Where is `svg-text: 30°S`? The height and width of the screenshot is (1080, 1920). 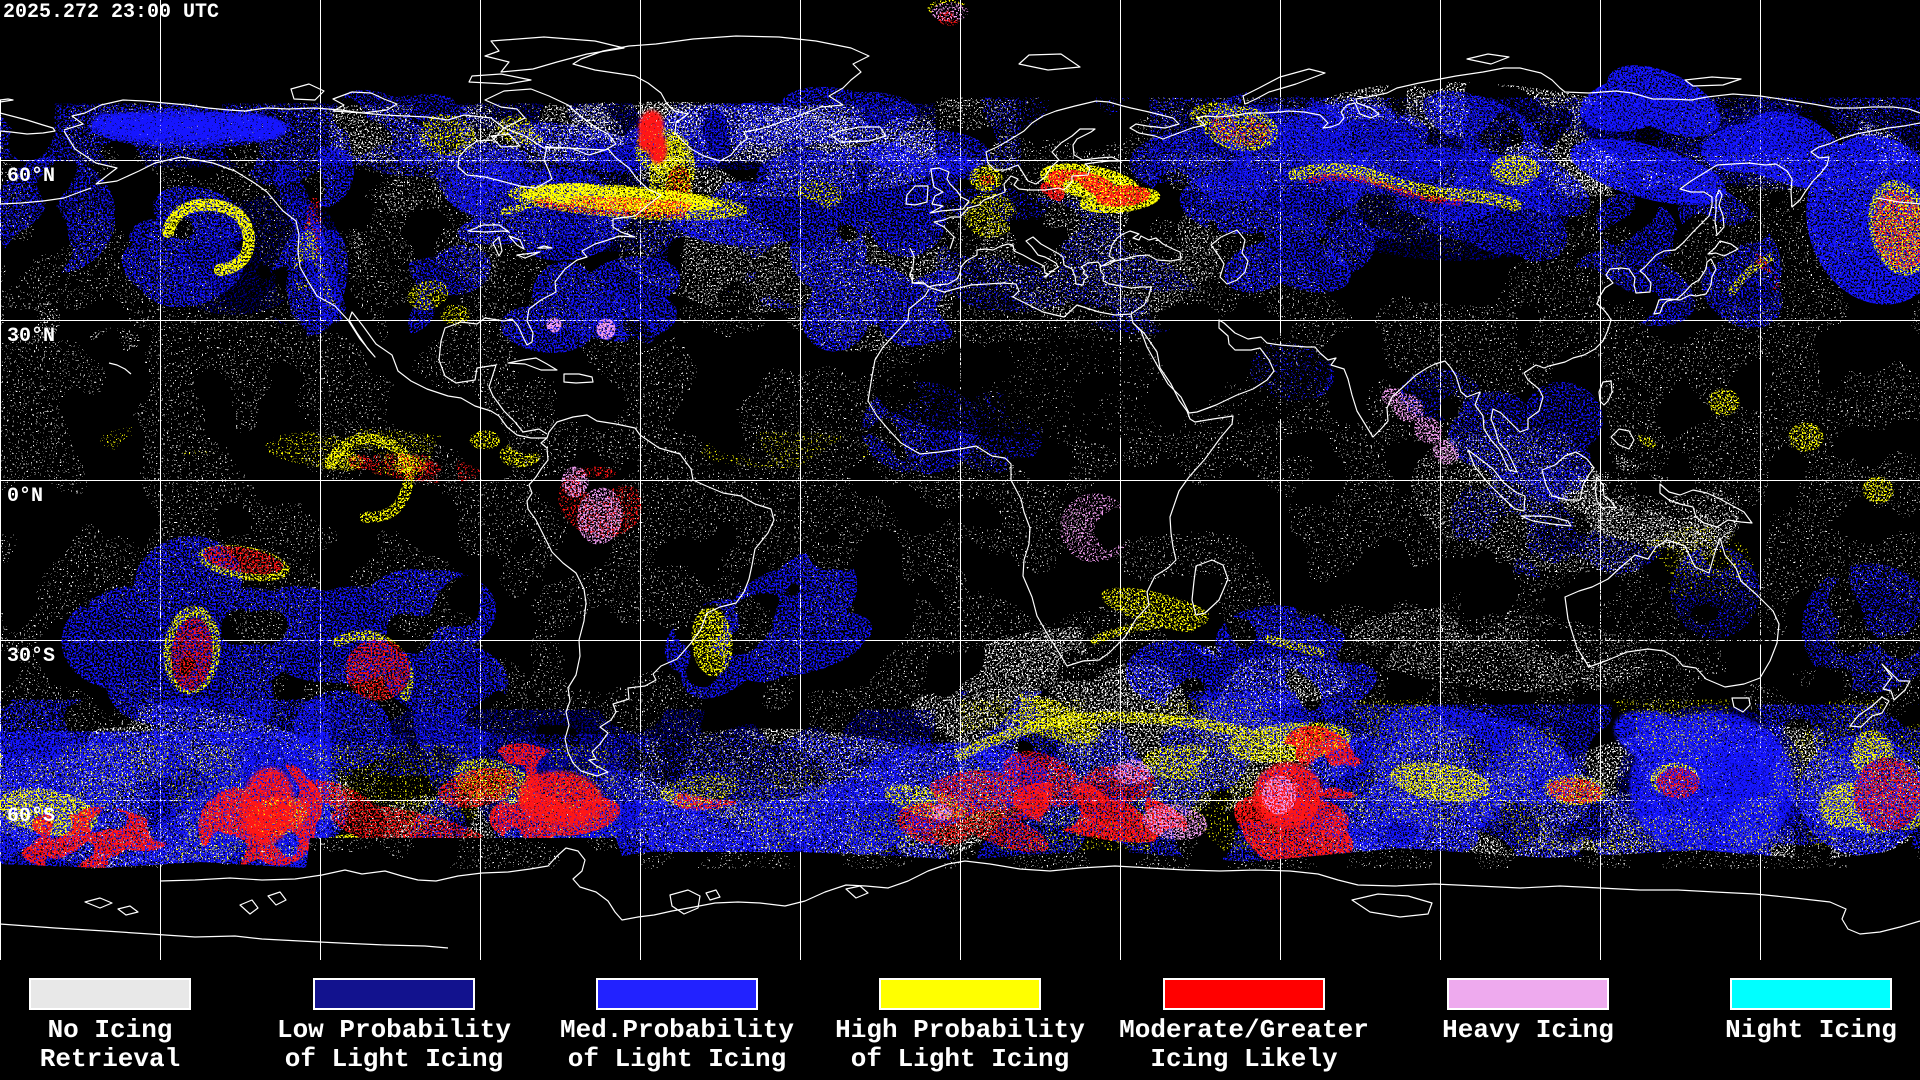 svg-text: 30°S is located at coordinates (31, 656).